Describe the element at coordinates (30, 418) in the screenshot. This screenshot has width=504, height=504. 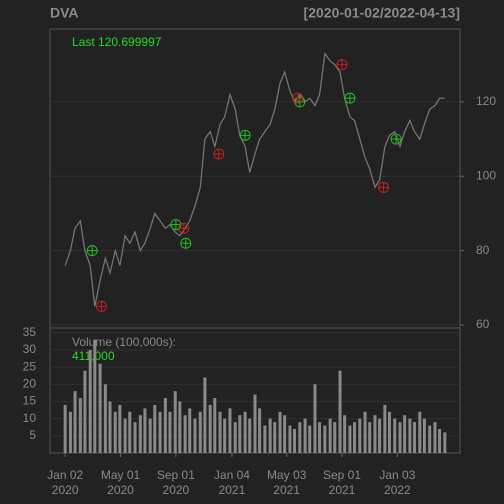
I see `y-tick-label: 10` at that location.